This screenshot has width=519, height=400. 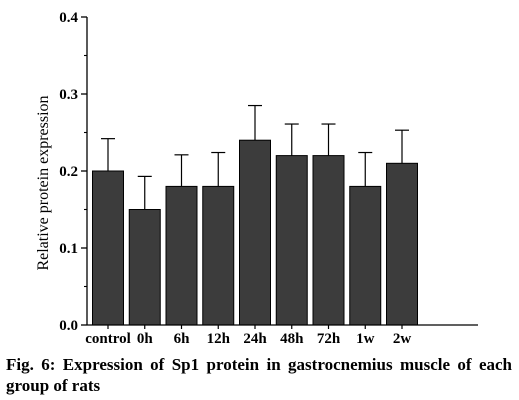 What do you see at coordinates (144, 192) in the screenshot?
I see `error-bar-0h` at bounding box center [144, 192].